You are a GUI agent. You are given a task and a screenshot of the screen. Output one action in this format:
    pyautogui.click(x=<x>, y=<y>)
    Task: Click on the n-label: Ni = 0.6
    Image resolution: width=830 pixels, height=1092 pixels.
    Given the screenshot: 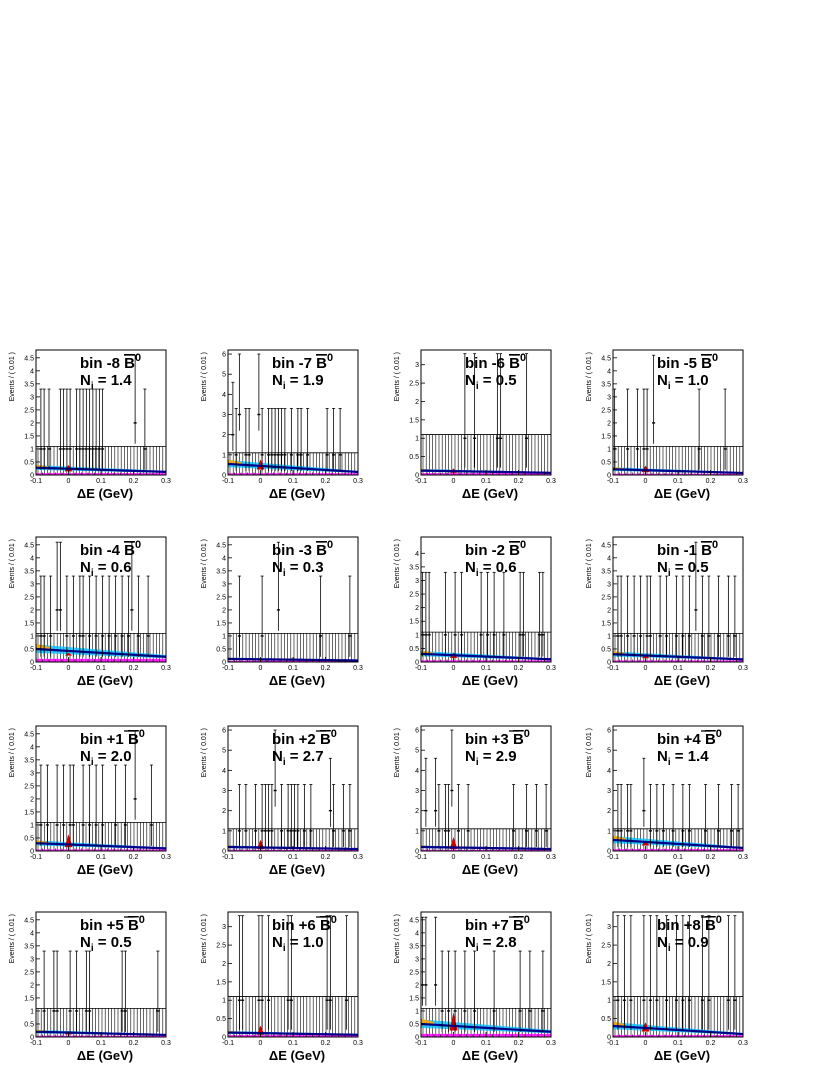 What is the action you would take?
    pyautogui.click(x=106, y=569)
    